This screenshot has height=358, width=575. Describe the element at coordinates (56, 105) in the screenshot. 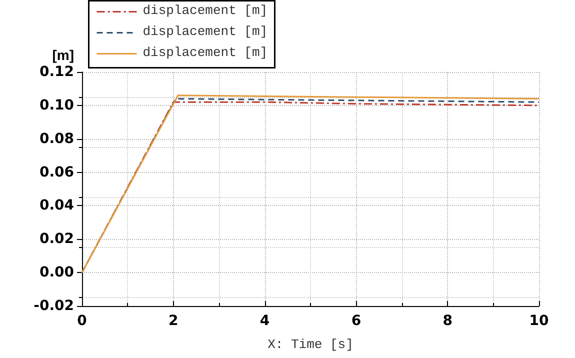

I see `y-tick-label: 0.10` at that location.